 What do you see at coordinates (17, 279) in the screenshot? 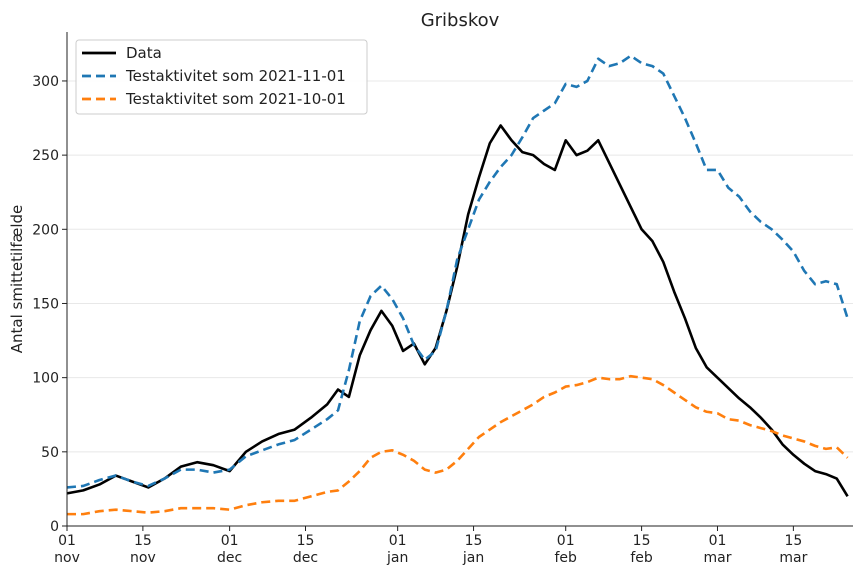
I see `y-axis-title: Antal smittetilfælde` at bounding box center [17, 279].